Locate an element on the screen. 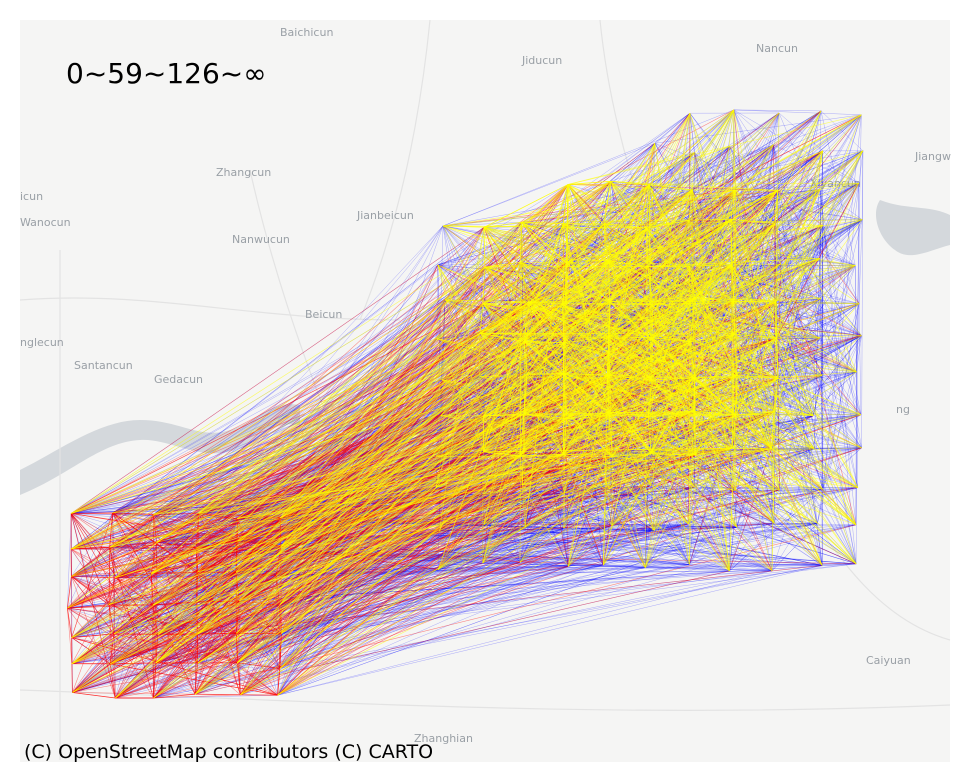 The height and width of the screenshot is (783, 969). place-label: Gedacun is located at coordinates (178, 379).